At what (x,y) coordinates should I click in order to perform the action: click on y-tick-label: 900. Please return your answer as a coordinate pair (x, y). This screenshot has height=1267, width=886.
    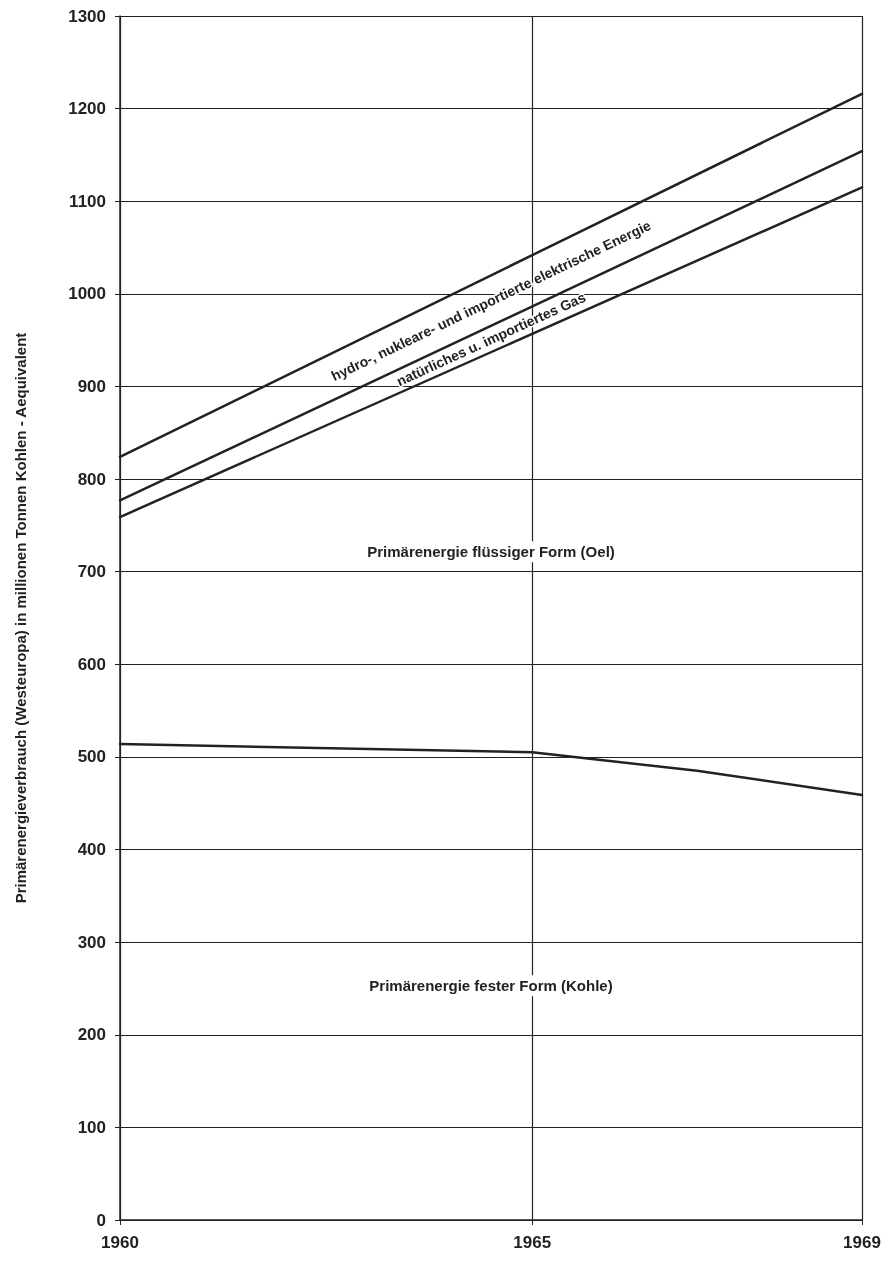
    Looking at the image, I should click on (91, 386).